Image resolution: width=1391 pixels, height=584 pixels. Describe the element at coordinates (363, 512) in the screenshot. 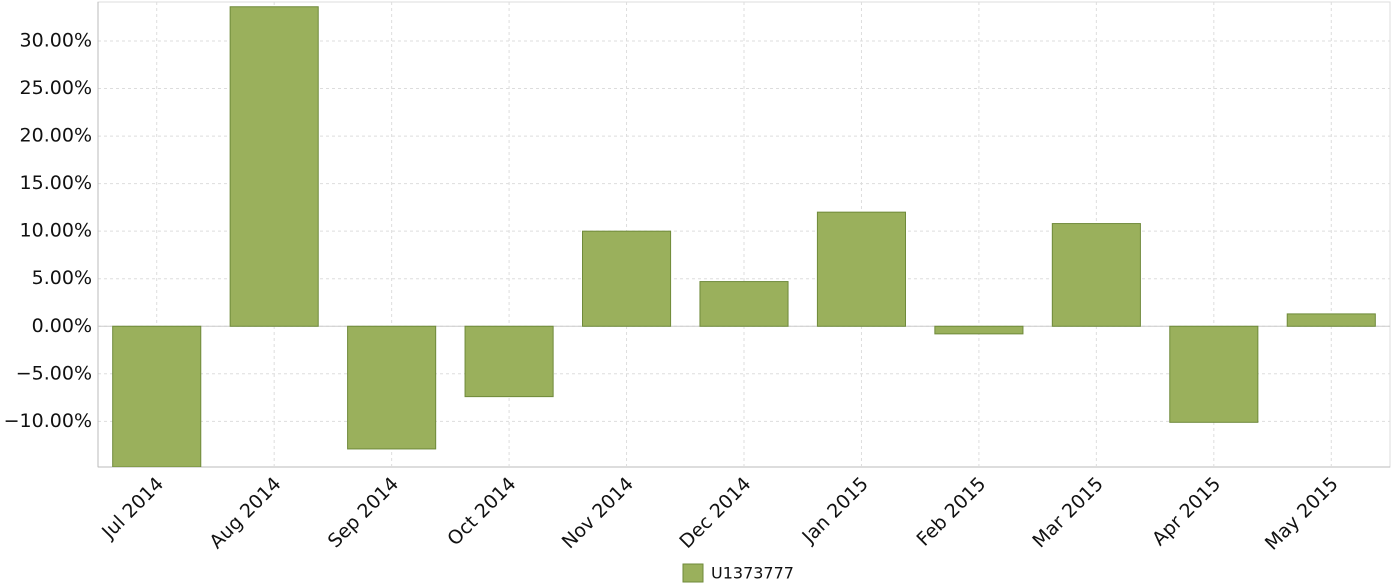

I see `x-tick-label: Sep 2014` at that location.